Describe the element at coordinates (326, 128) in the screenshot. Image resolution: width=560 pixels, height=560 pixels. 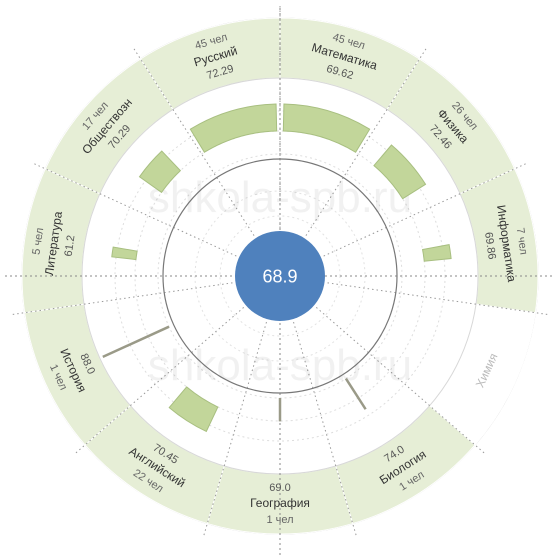
I see `bar-Математика` at that location.